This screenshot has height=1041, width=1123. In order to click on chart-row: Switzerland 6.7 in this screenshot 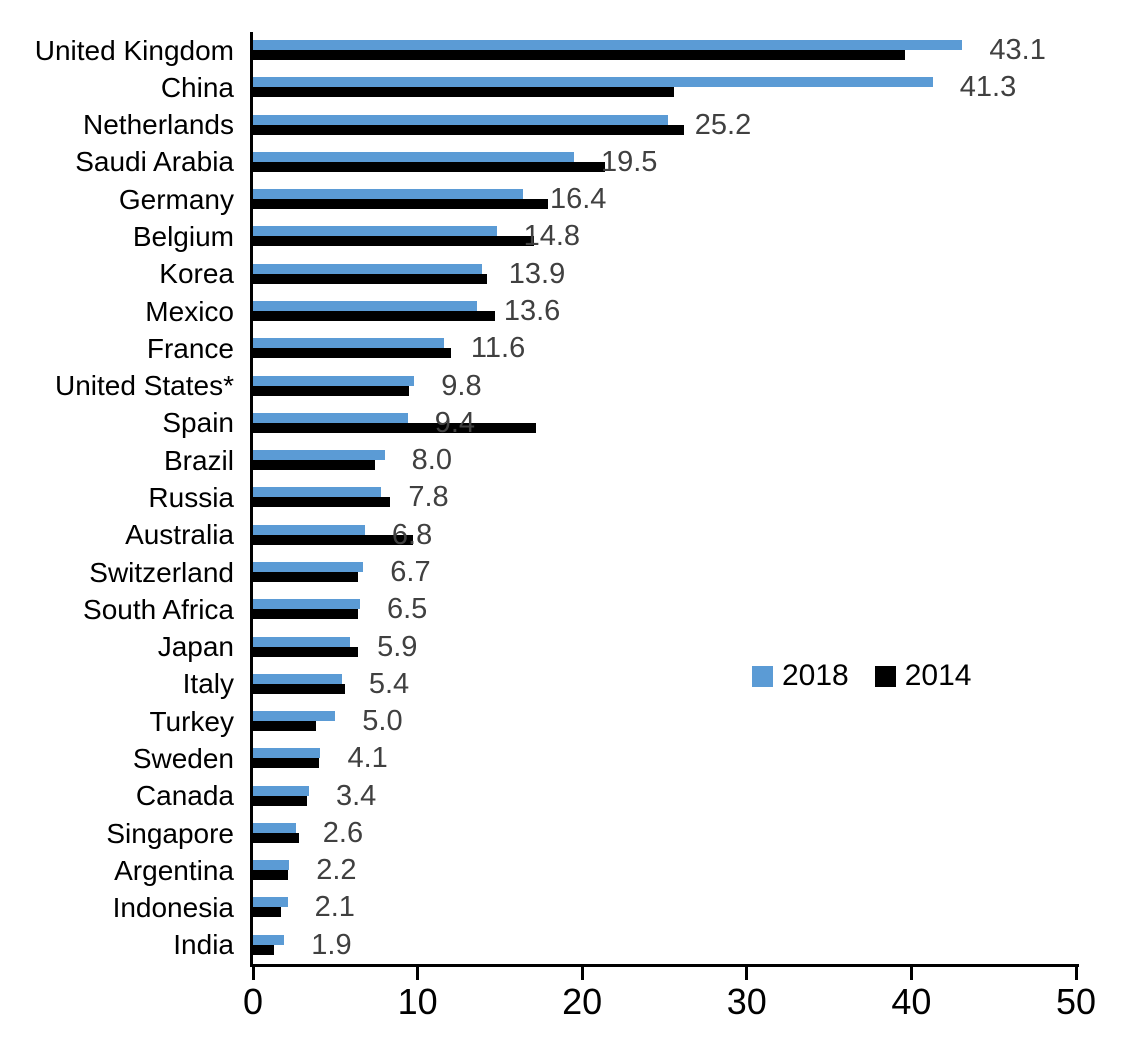, I will do `click(561, 572)`.